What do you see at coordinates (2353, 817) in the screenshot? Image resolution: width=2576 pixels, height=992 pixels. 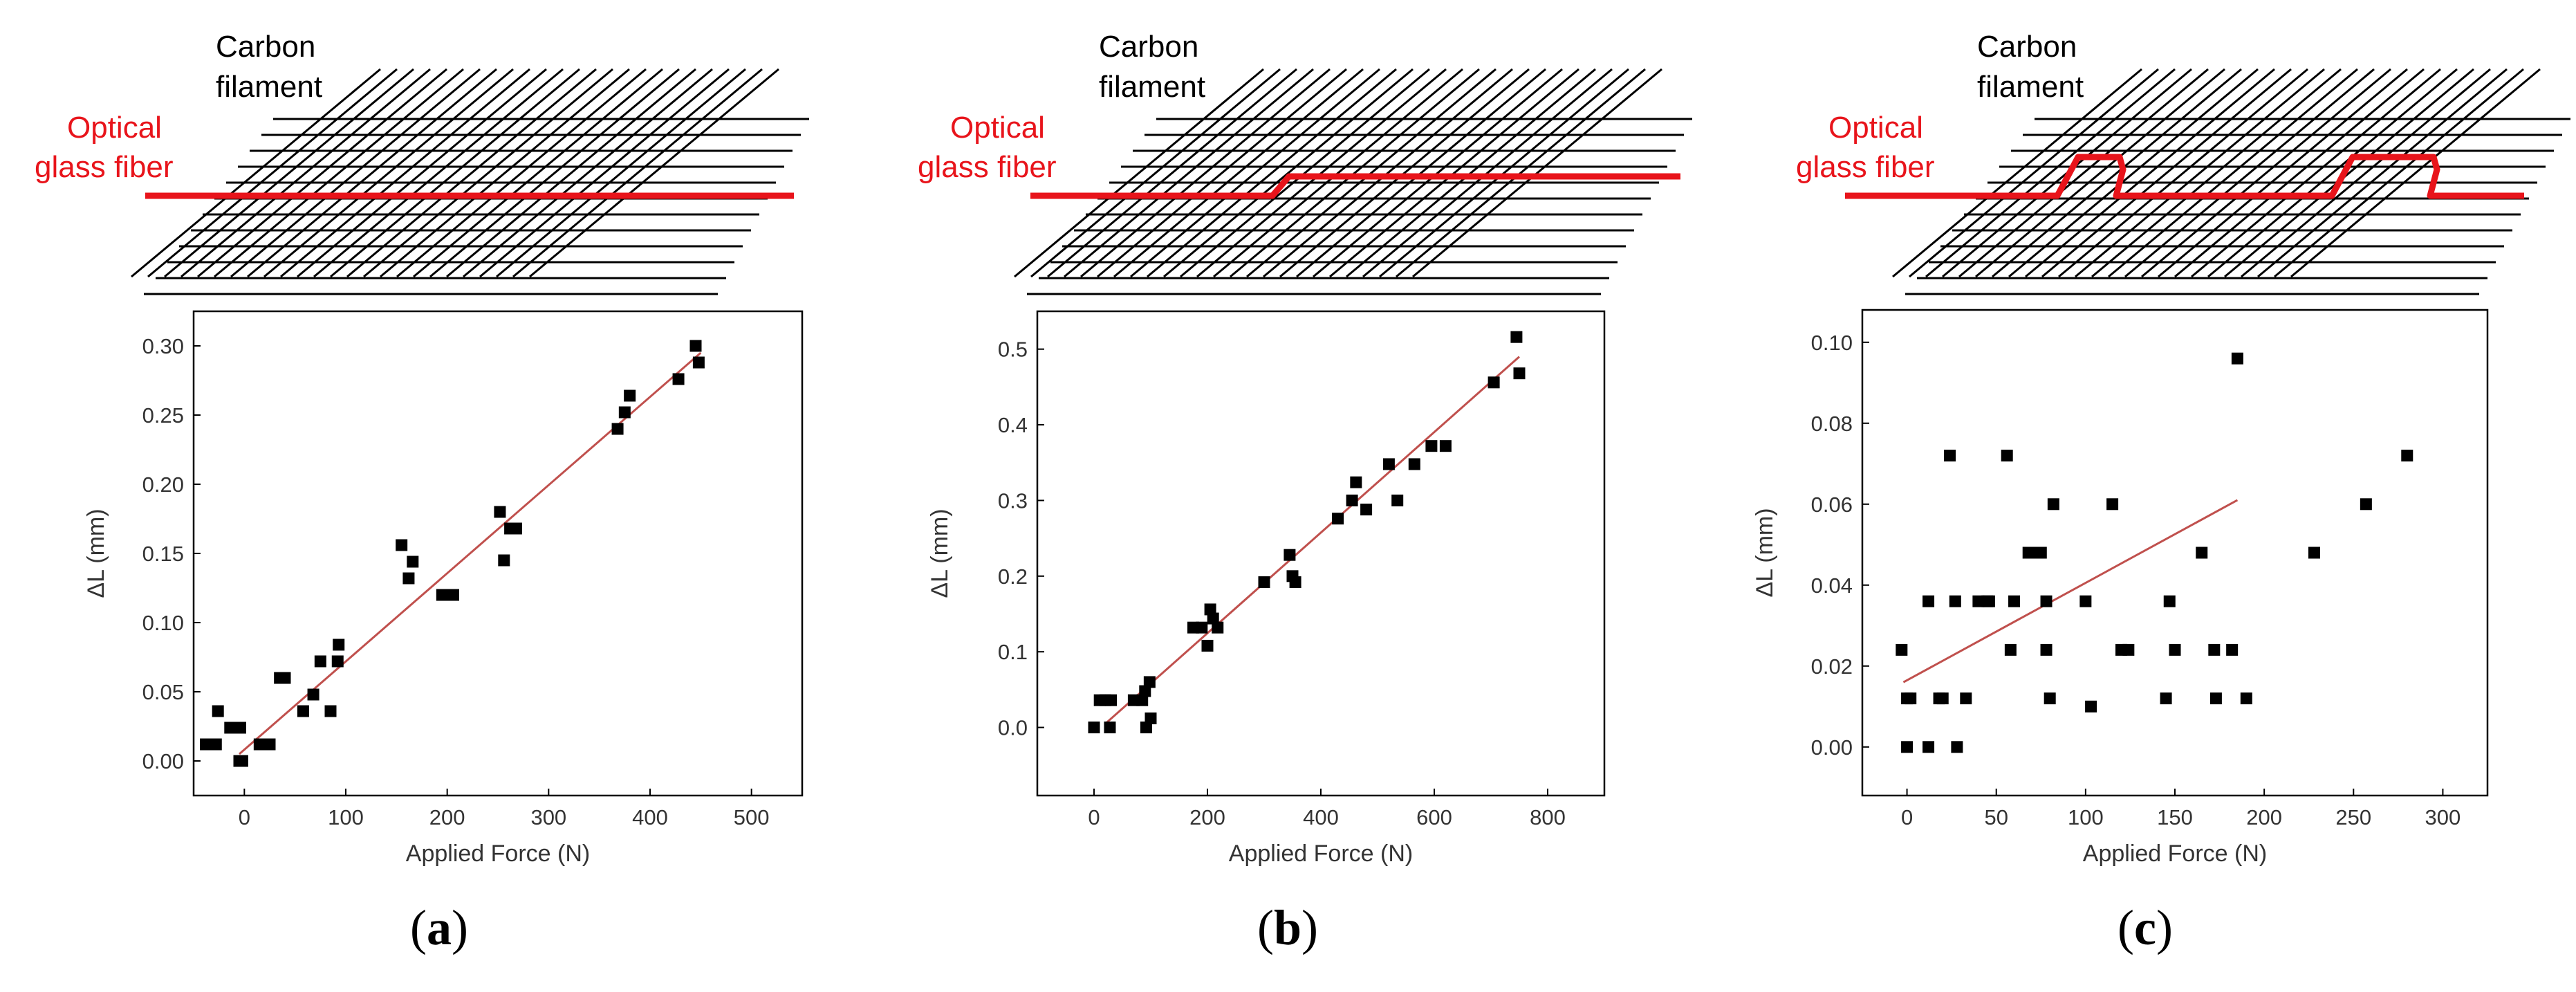 I see `x-tick-label: 250` at bounding box center [2353, 817].